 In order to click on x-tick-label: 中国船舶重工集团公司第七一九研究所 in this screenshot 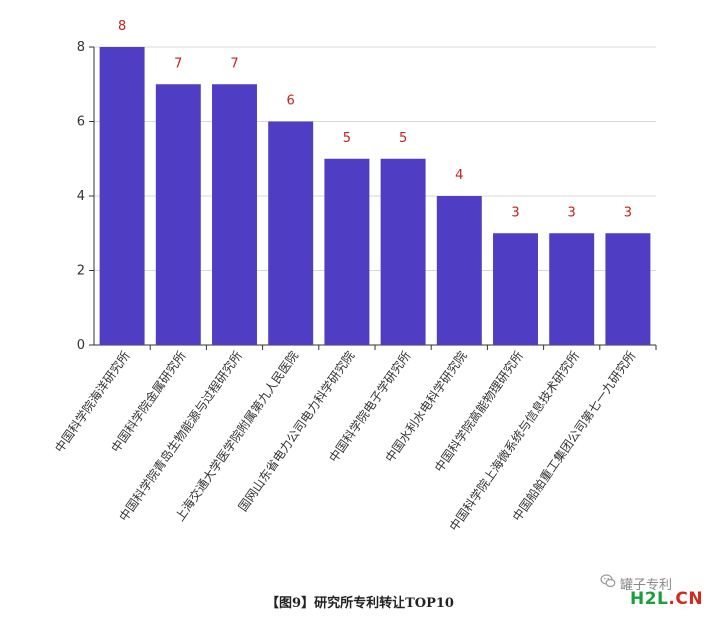, I will do `click(573, 436)`.